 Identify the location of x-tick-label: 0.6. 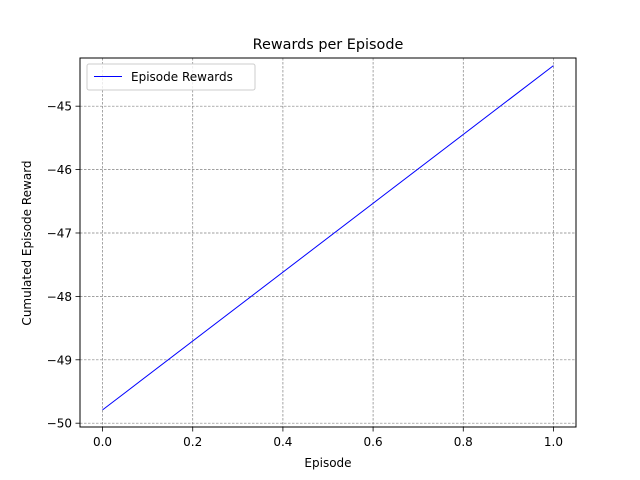
(373, 442).